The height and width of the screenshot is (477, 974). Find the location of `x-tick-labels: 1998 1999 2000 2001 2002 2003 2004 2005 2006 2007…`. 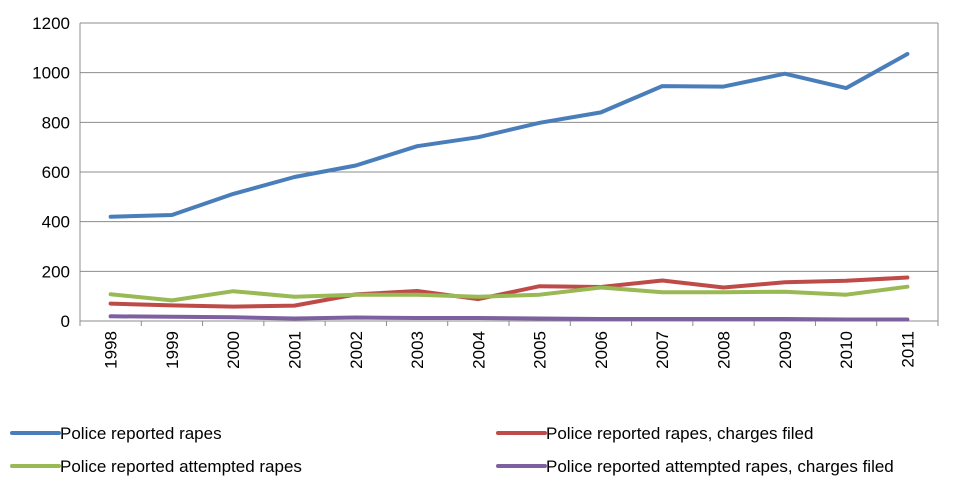

x-tick-labels: 1998 1999 2000 2001 2002 2003 2004 2005 2006 2007… is located at coordinates (510, 350).